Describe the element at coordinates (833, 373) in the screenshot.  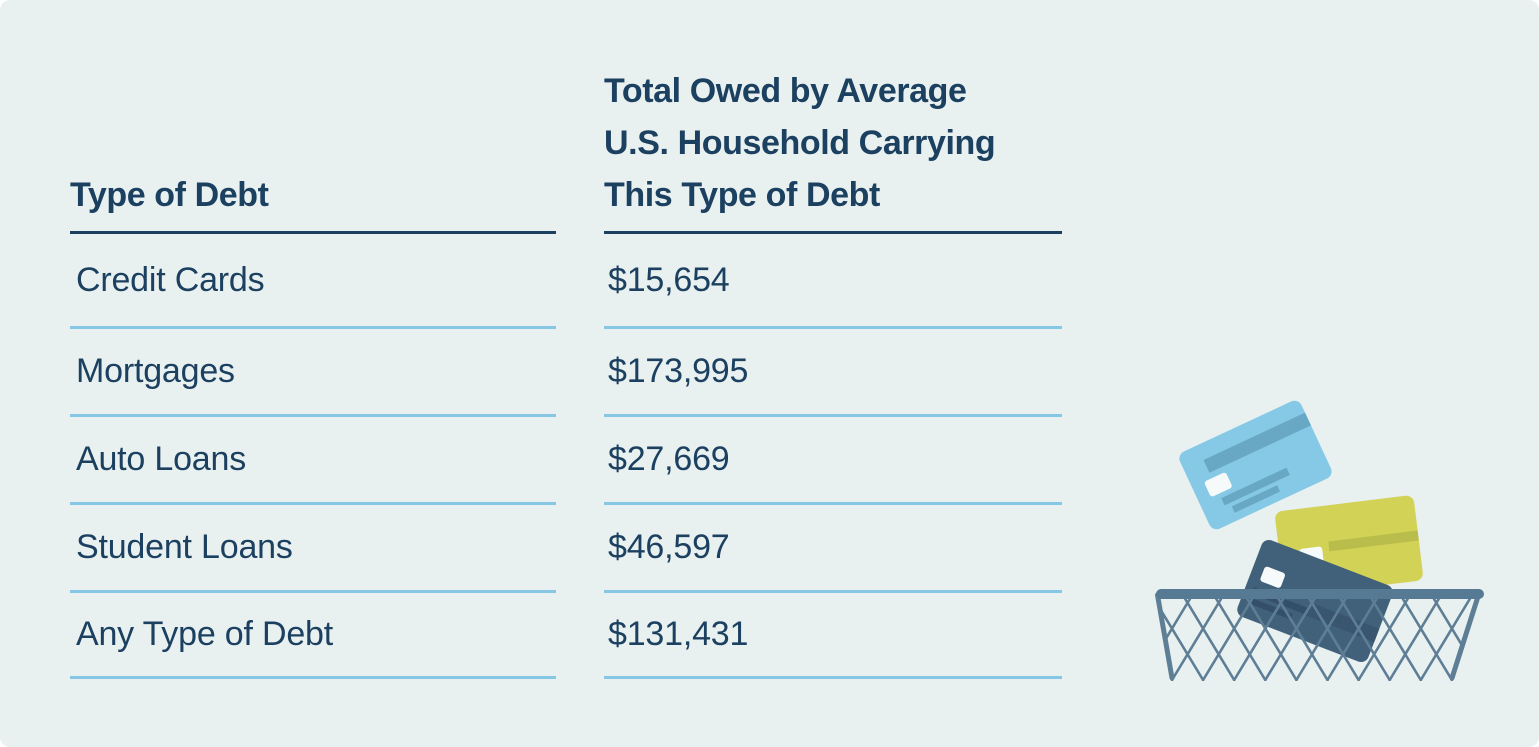
I see `table-row-value: $173,995` at that location.